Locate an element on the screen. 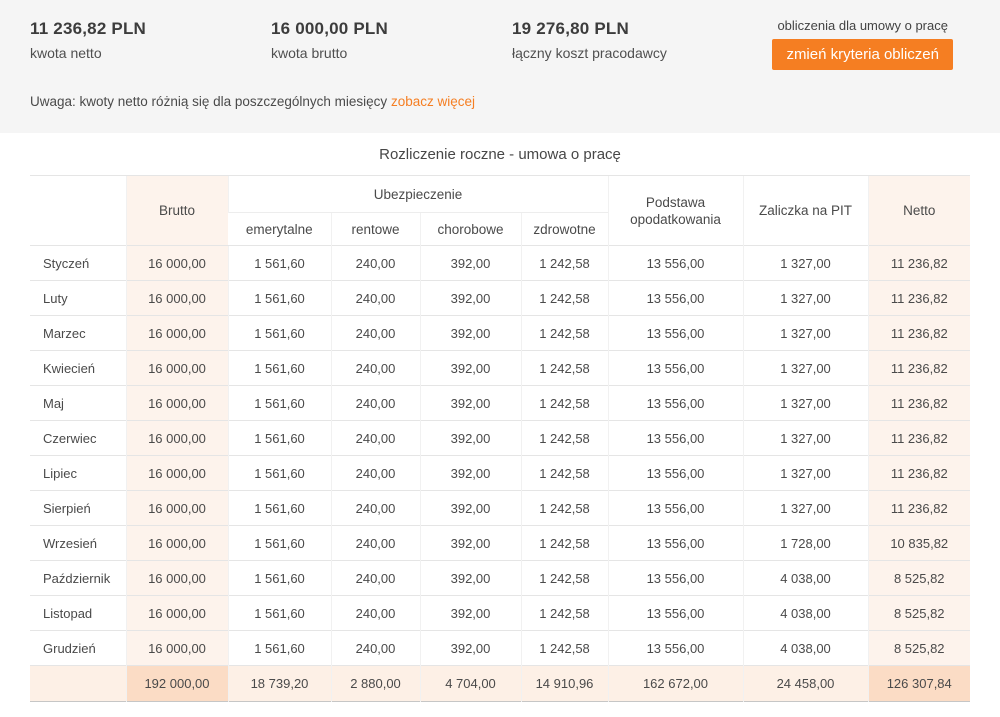  insurance-sub-header-rentowe: rentowe is located at coordinates (375, 229).